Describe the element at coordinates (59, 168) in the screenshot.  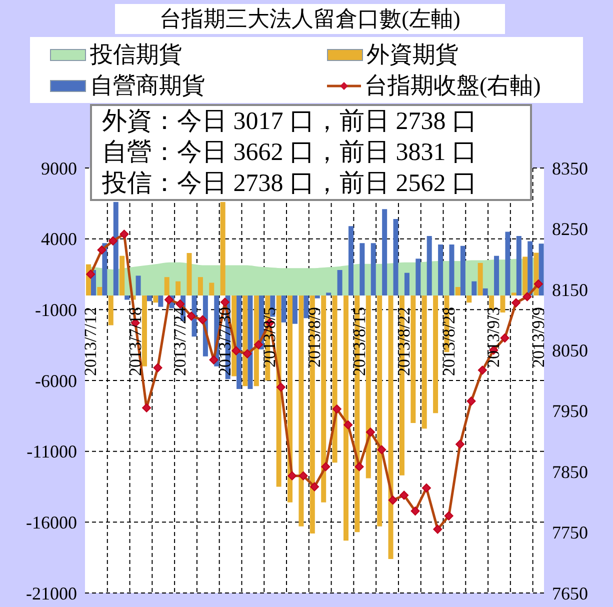
I see `y-tick-label: 9000` at that location.